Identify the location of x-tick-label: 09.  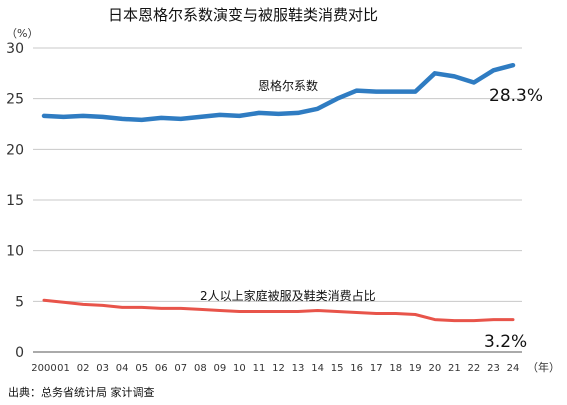
(220, 368).